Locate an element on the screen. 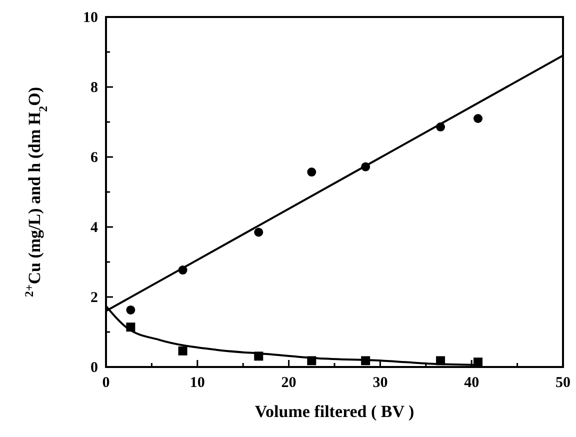 The height and width of the screenshot is (437, 576). x-tick-label: 50 is located at coordinates (563, 383).